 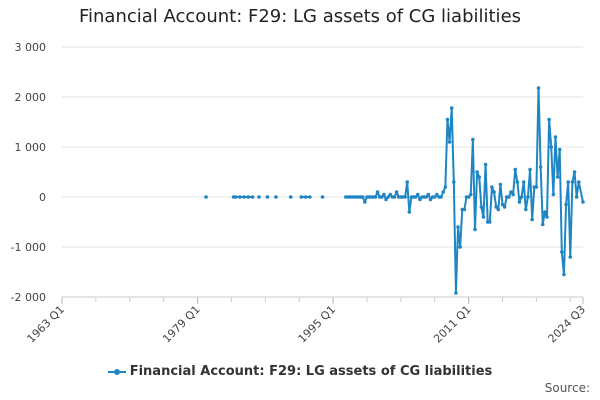 What do you see at coordinates (452, 324) in the screenshot?
I see `x-tick-label: 2011 Q1` at bounding box center [452, 324].